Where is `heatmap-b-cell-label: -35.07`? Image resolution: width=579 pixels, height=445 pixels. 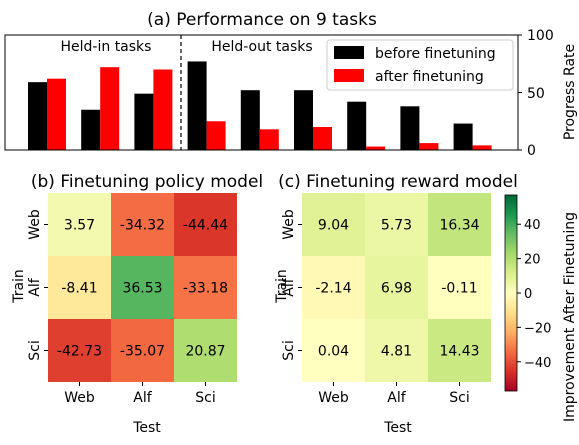 heatmap-b-cell-label: -35.07 is located at coordinates (142, 352).